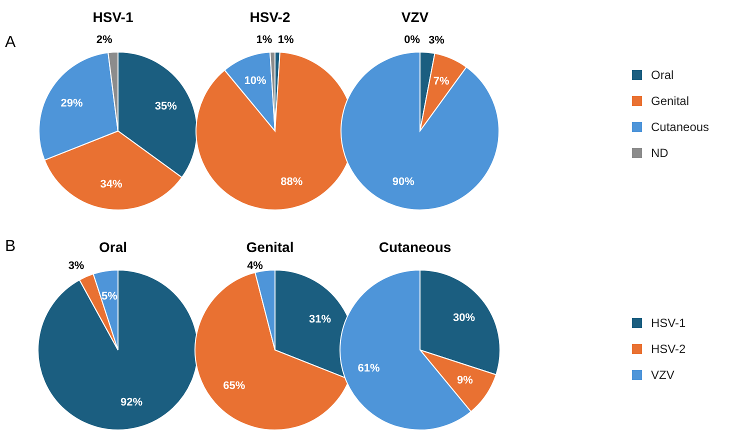 Image resolution: width=744 pixels, height=448 pixels. What do you see at coordinates (662, 75) in the screenshot?
I see `legend-label: Oral` at bounding box center [662, 75].